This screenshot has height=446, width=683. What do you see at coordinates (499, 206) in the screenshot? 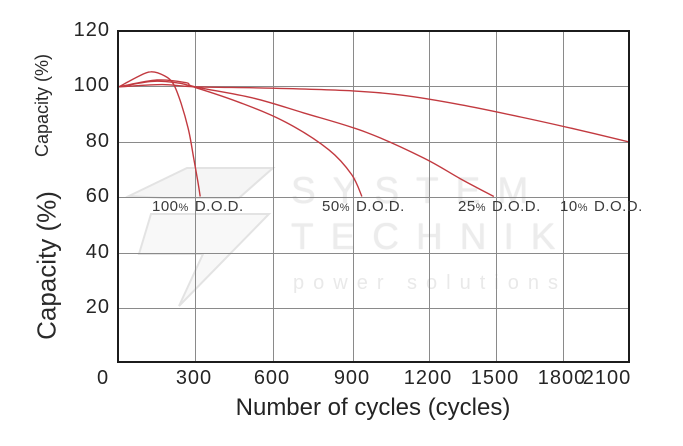
I see `label-25pct-dod: 25% D.O.D.` at bounding box center [499, 206].